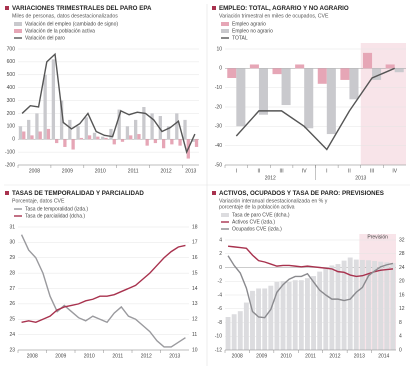  Describe the element at coordinates (195, 320) in the screenshot. I see `y2-tick-label: 12` at that location.